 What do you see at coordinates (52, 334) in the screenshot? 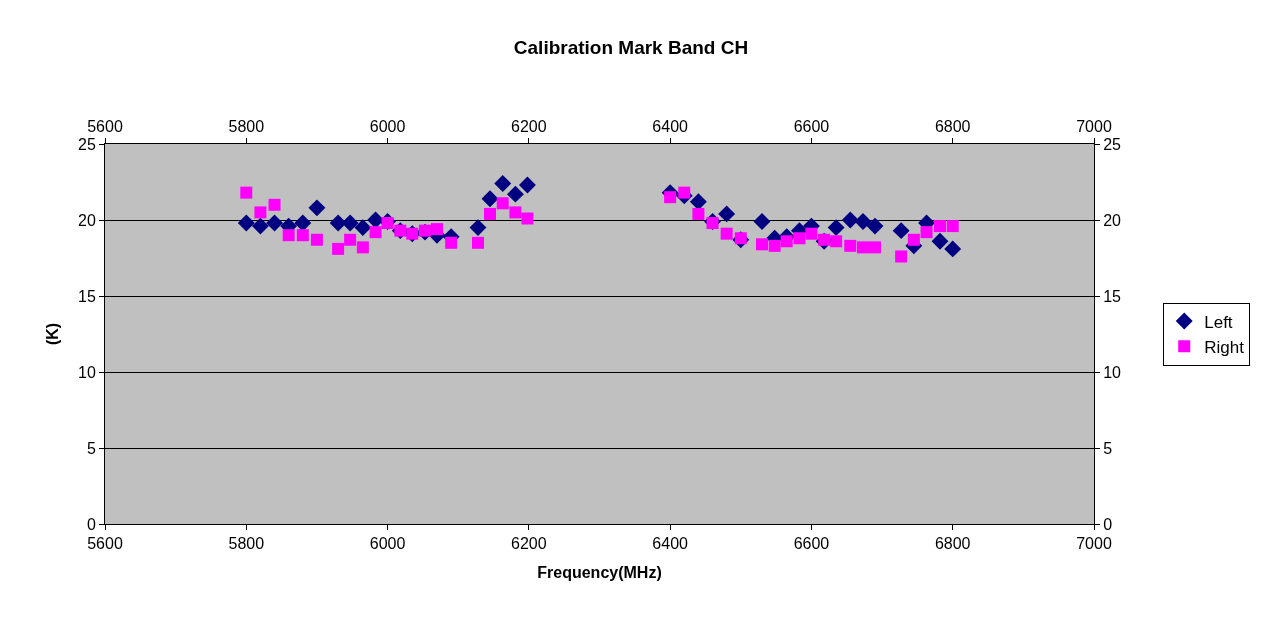
I see `y-axis-title: (K)` at bounding box center [52, 334].